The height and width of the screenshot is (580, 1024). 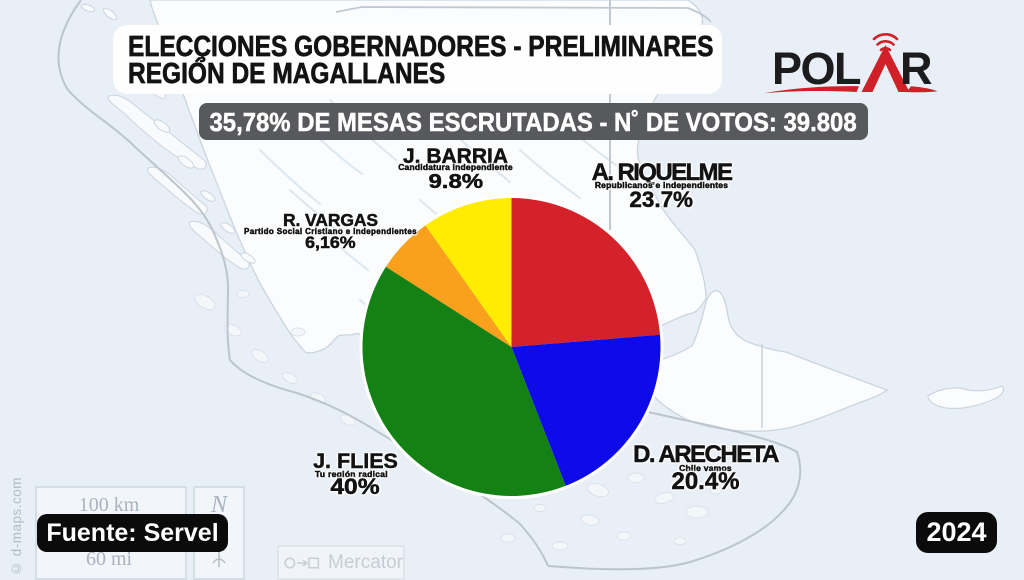 I want to click on svg-text: R, so click(x=916, y=68).